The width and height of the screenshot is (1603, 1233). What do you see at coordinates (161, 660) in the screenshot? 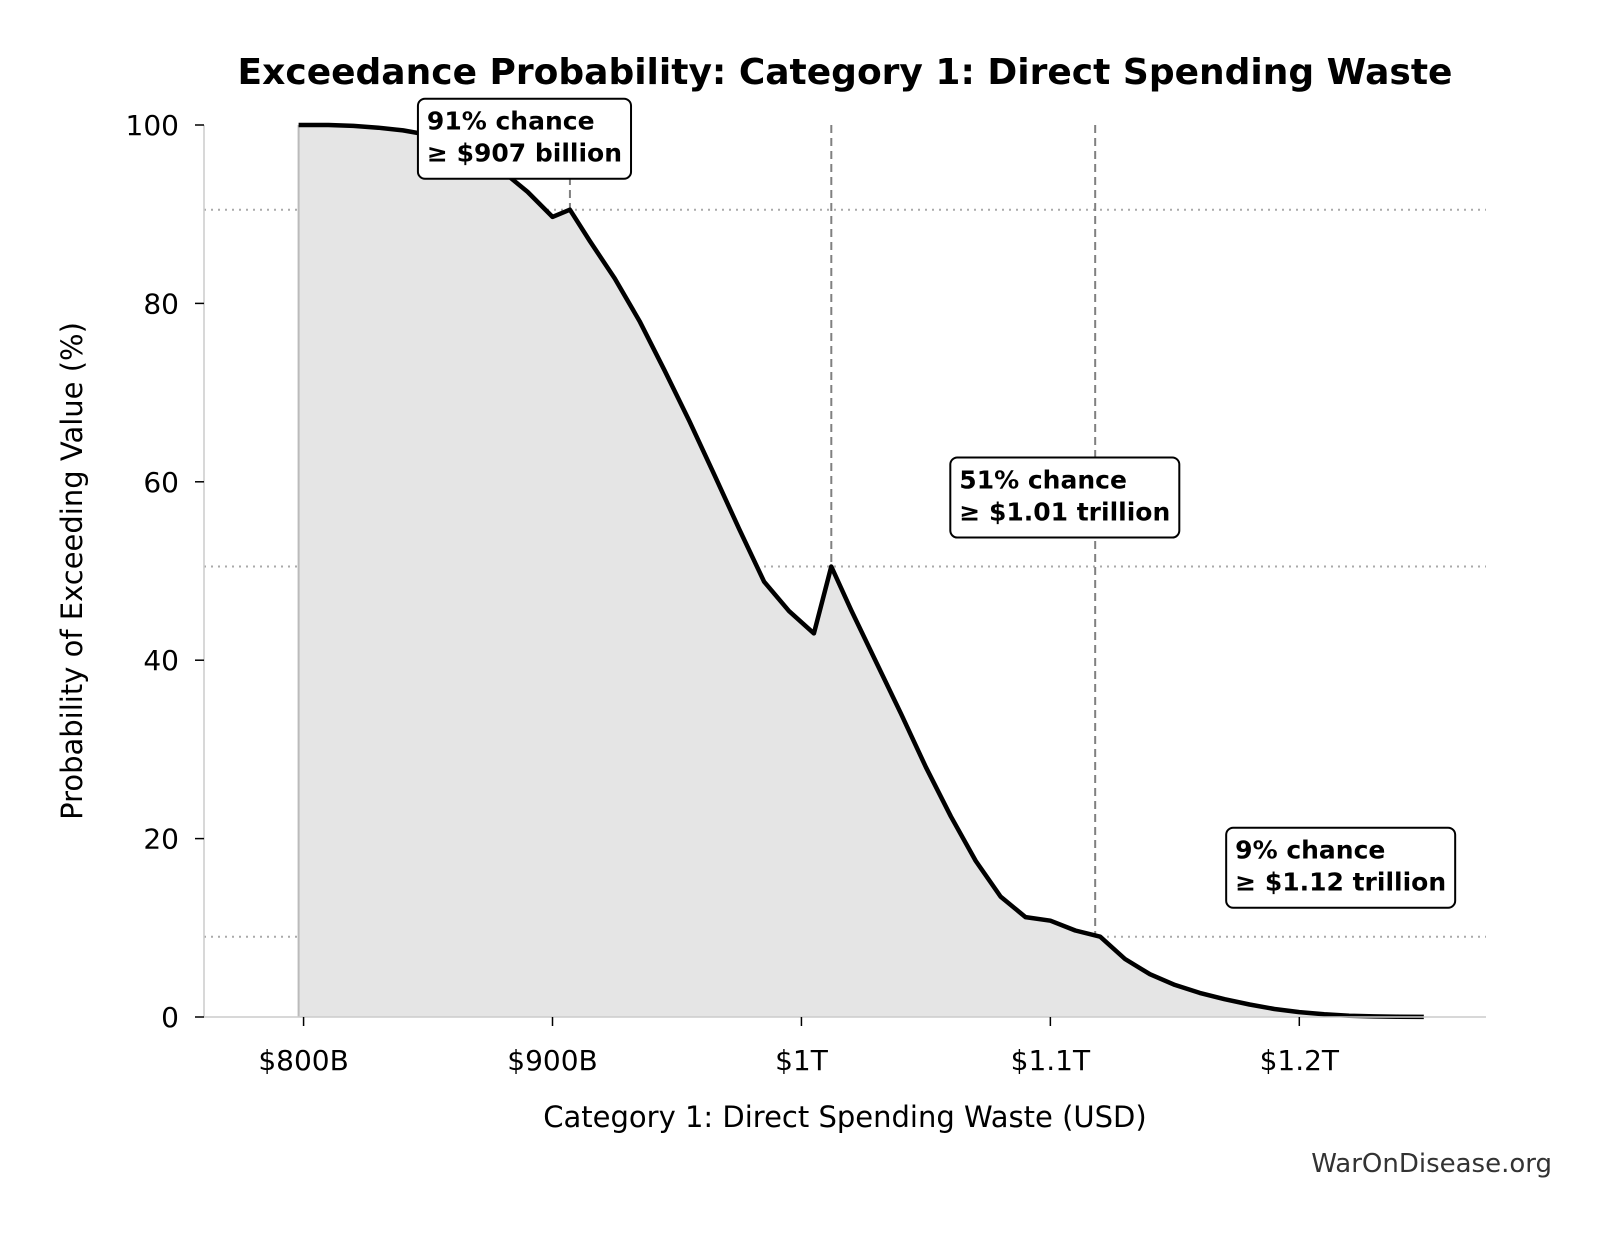
I see `y-tick-label: 40` at bounding box center [161, 660].